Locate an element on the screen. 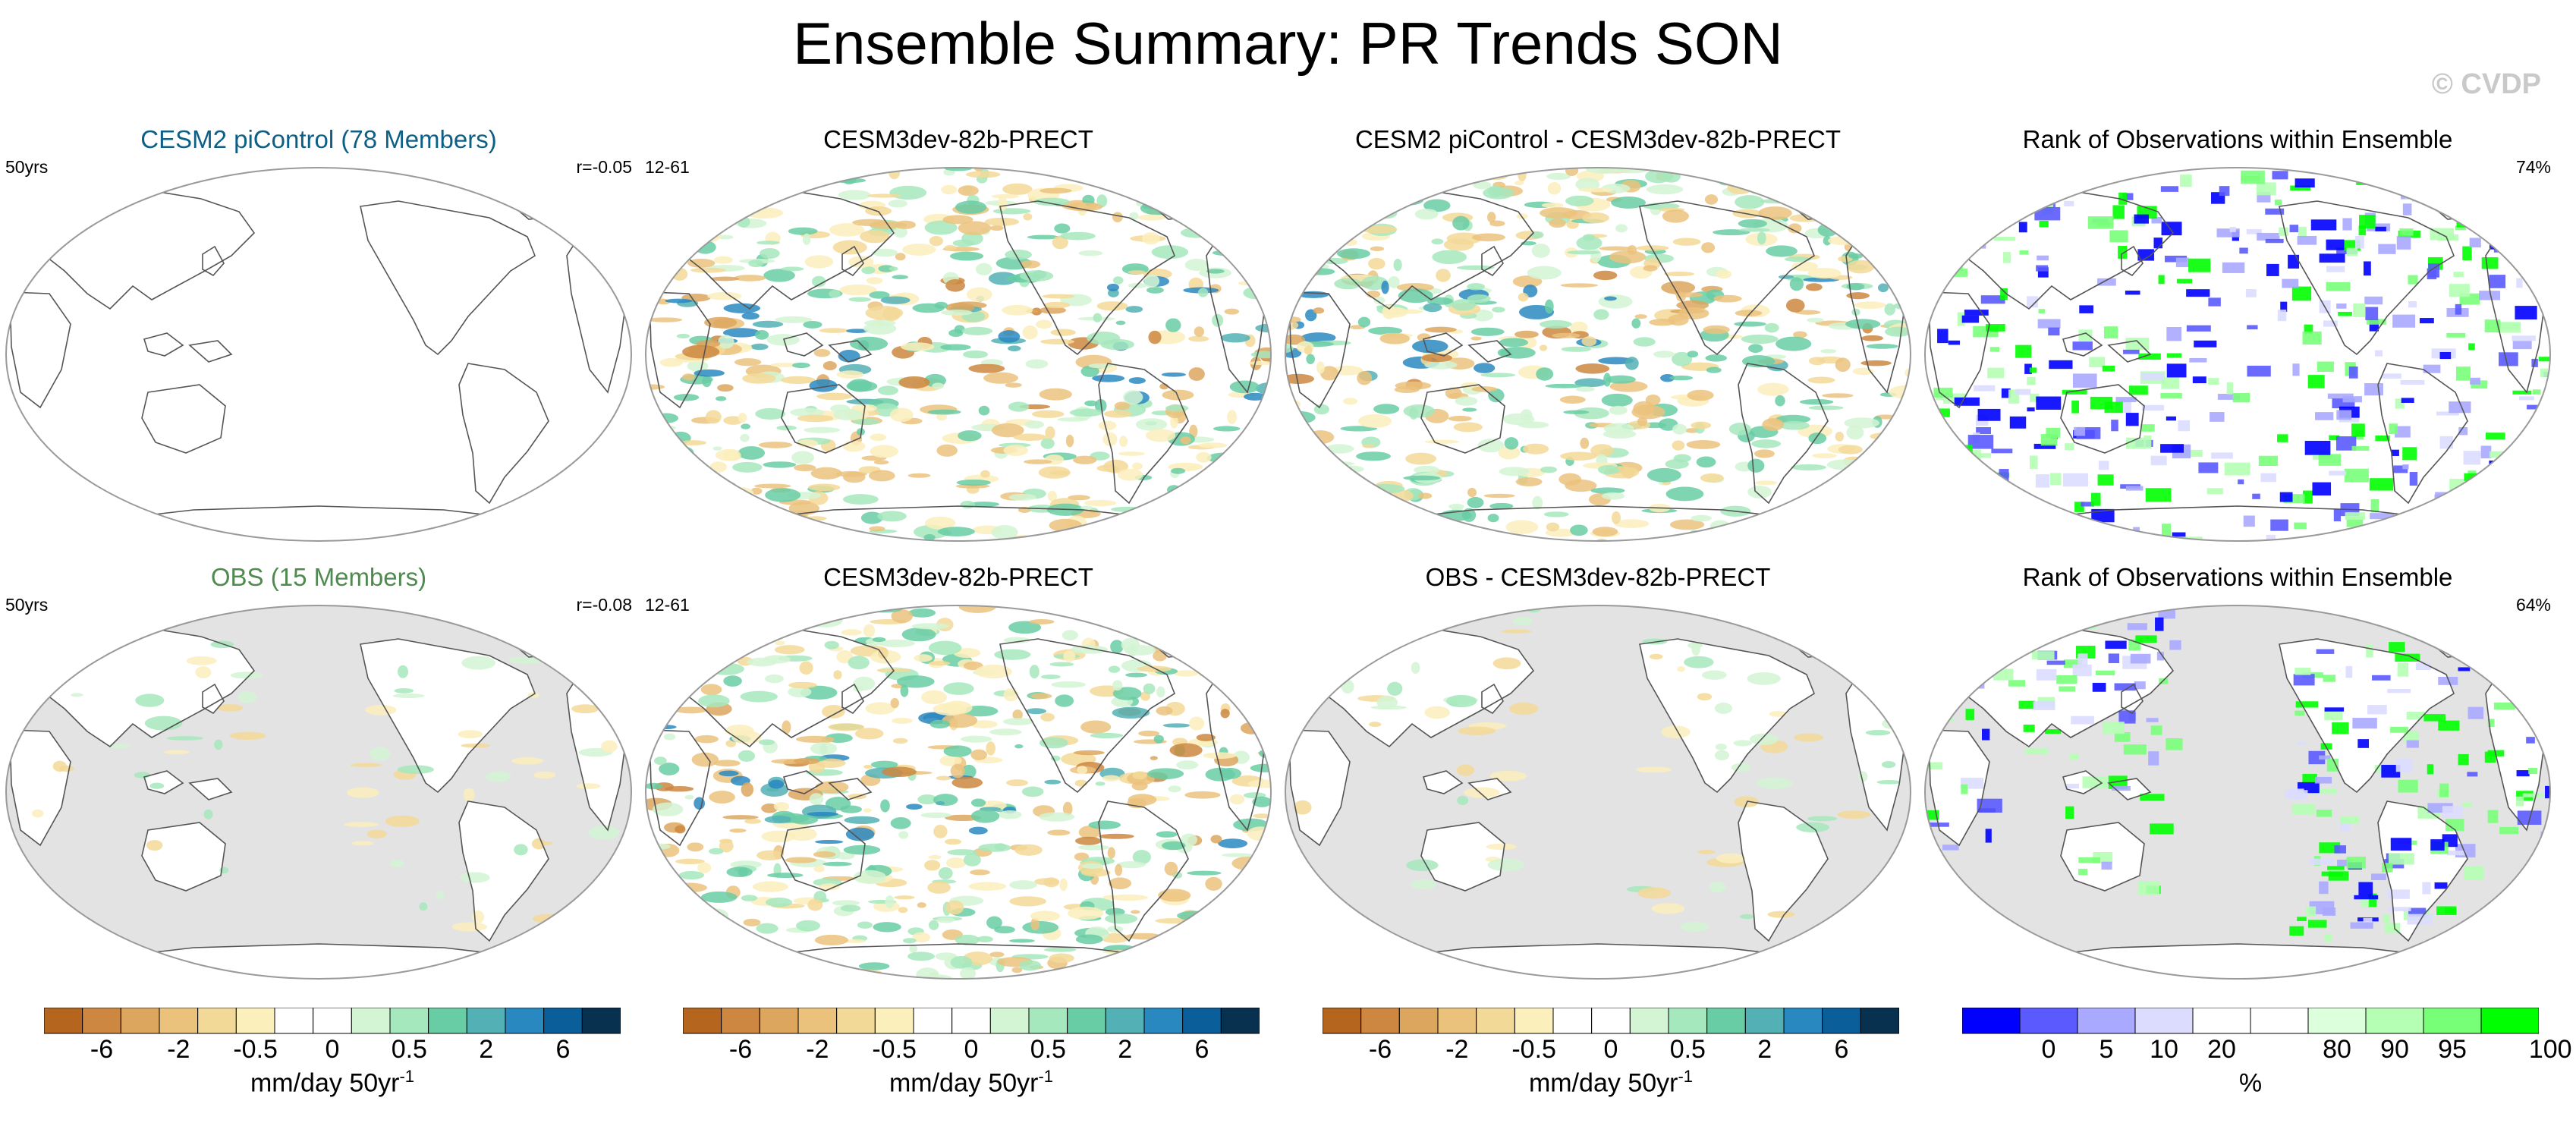 This screenshot has height=1126, width=2576. panel-right-label: r=-0.08 is located at coordinates (604, 605).